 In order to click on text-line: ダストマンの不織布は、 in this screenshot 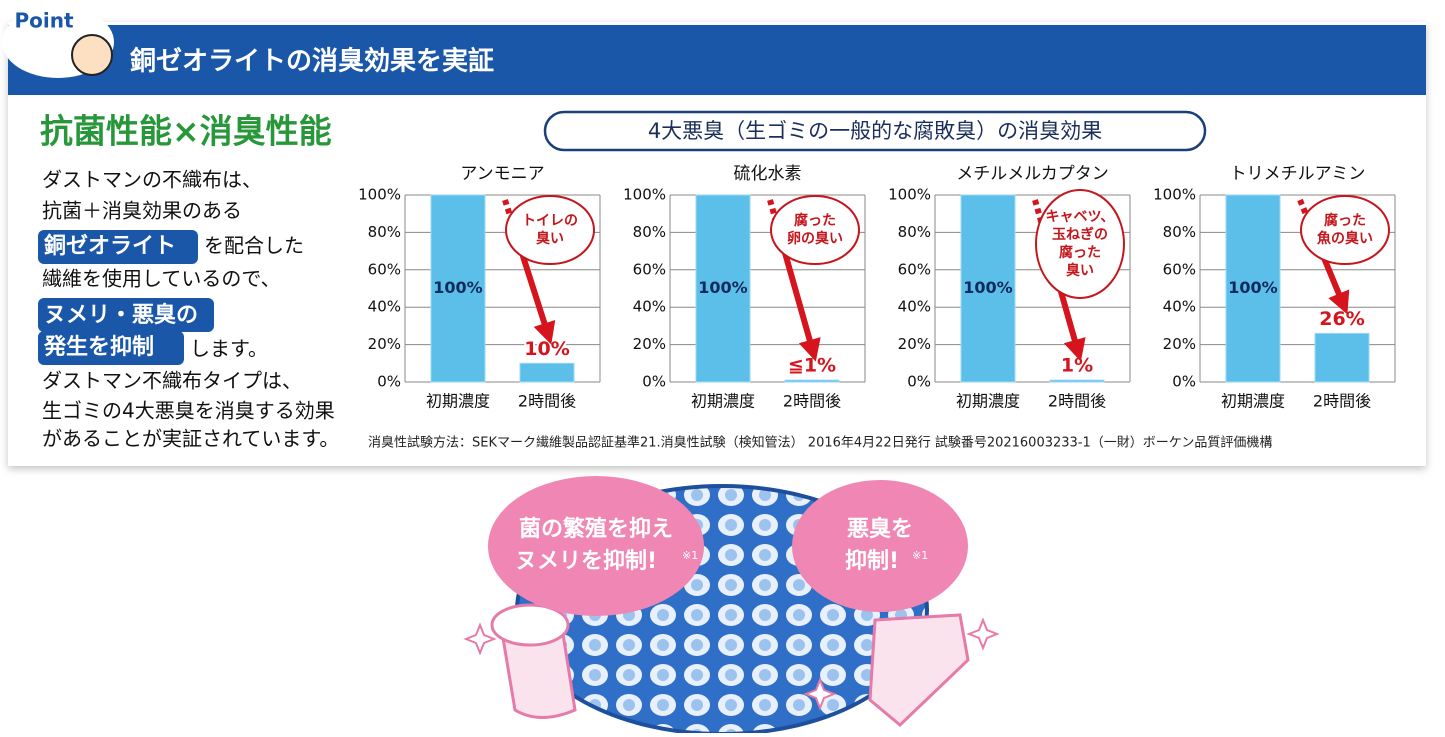, I will do `click(152, 180)`.